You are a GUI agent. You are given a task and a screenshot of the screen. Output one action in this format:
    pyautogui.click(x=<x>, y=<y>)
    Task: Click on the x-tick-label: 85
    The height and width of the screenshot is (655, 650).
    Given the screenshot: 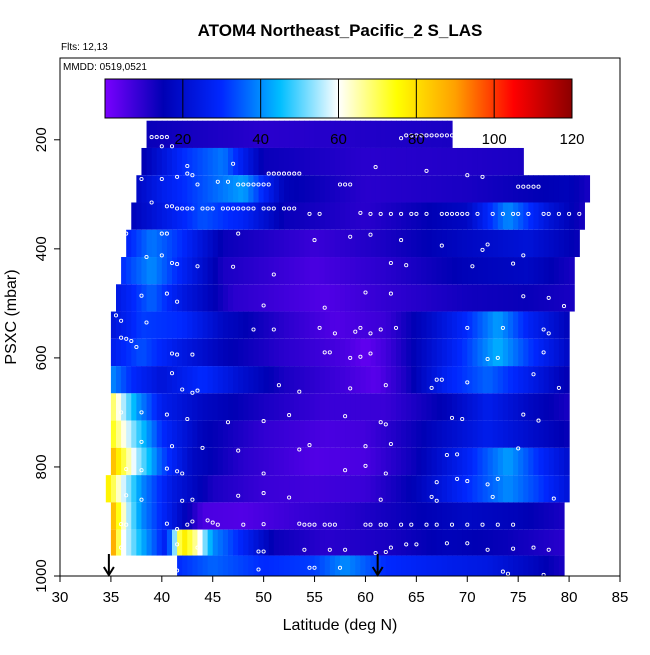 What is the action you would take?
    pyautogui.click(x=620, y=597)
    